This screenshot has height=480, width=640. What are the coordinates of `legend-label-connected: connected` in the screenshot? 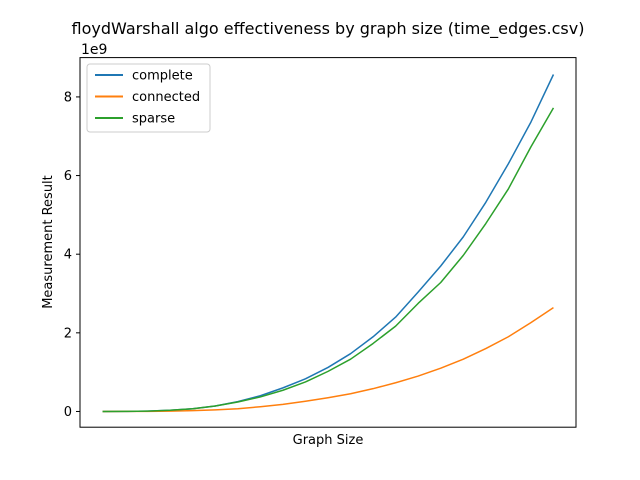 It's located at (166, 97).